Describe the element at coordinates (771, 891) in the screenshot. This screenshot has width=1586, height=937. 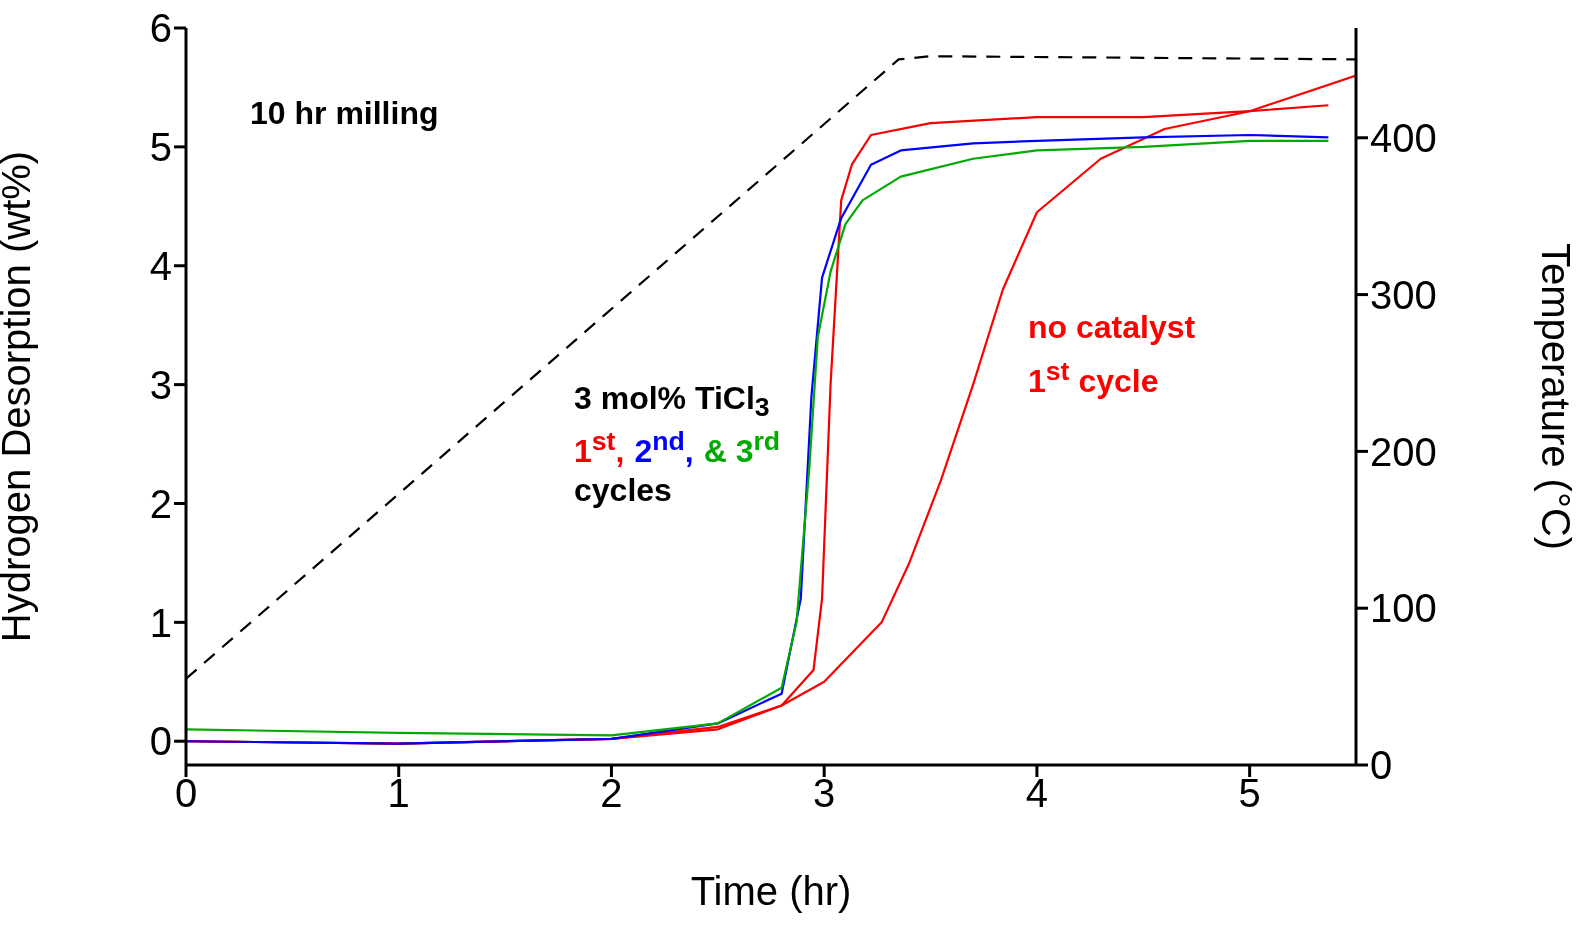
I see `x-axis-title: Time (hr)` at that location.